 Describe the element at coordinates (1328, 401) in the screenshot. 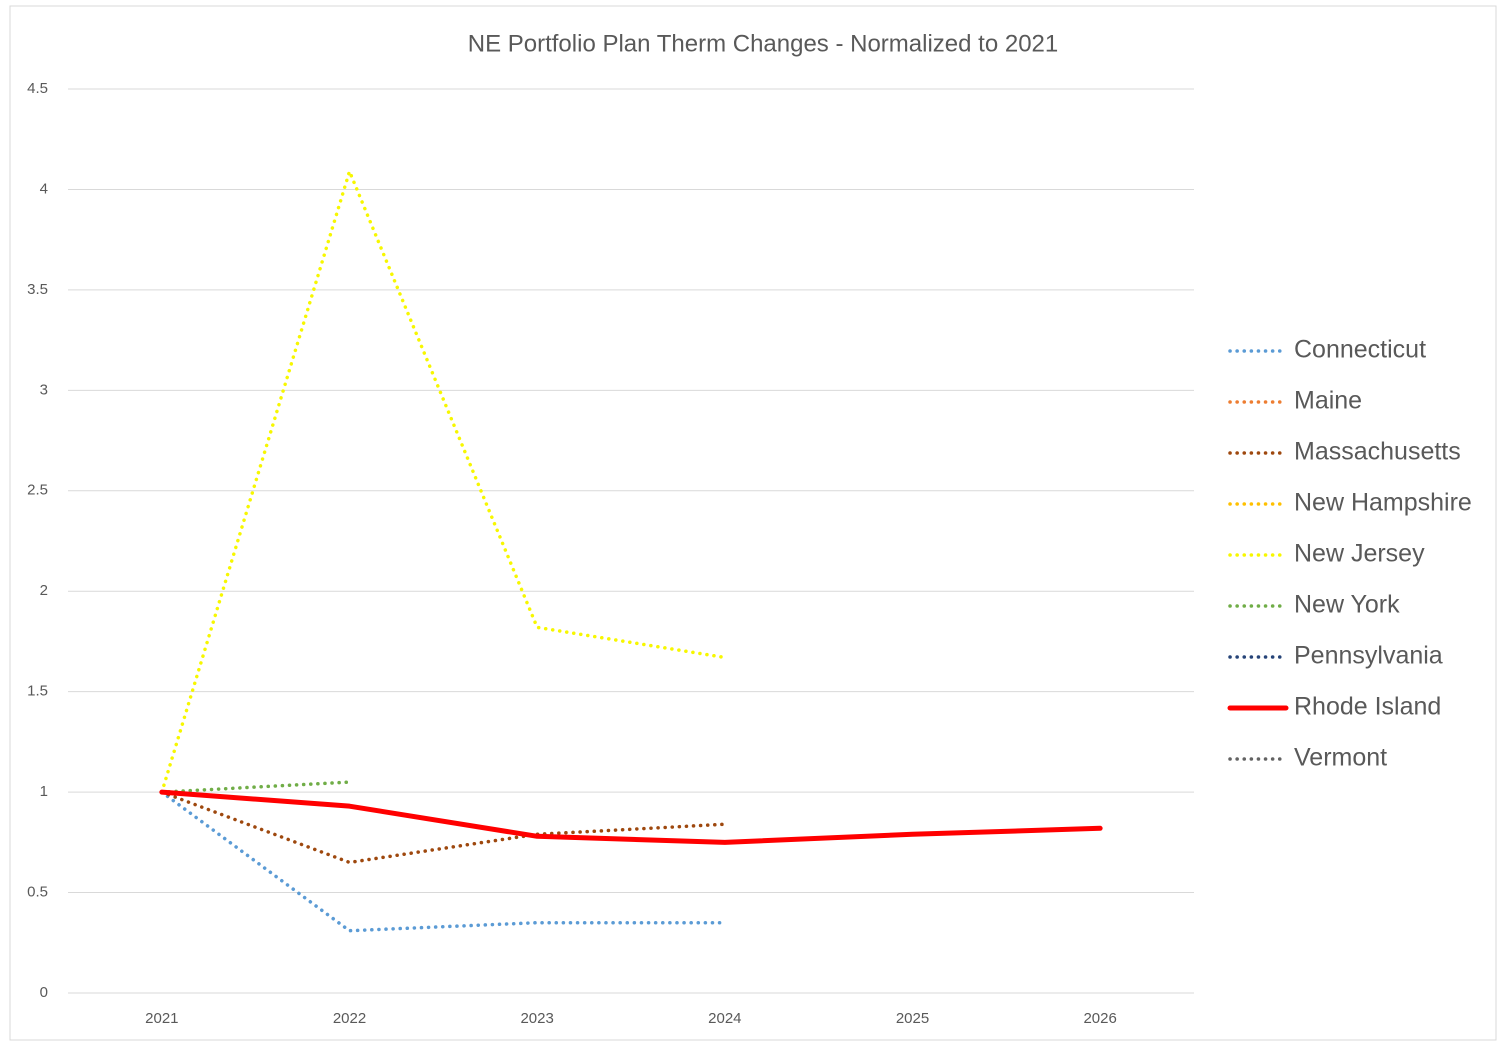

I see `legend-label: Maine` at that location.